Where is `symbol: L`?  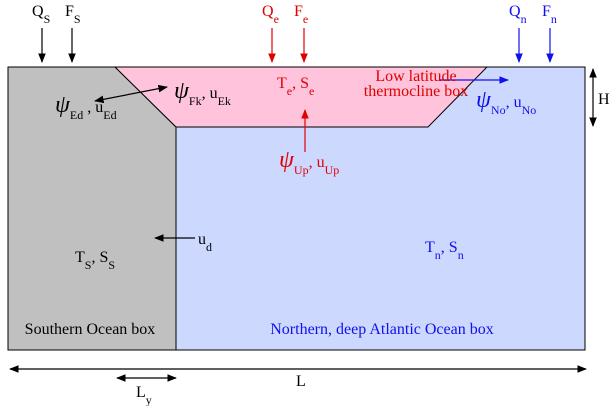 symbol: L is located at coordinates (141, 392).